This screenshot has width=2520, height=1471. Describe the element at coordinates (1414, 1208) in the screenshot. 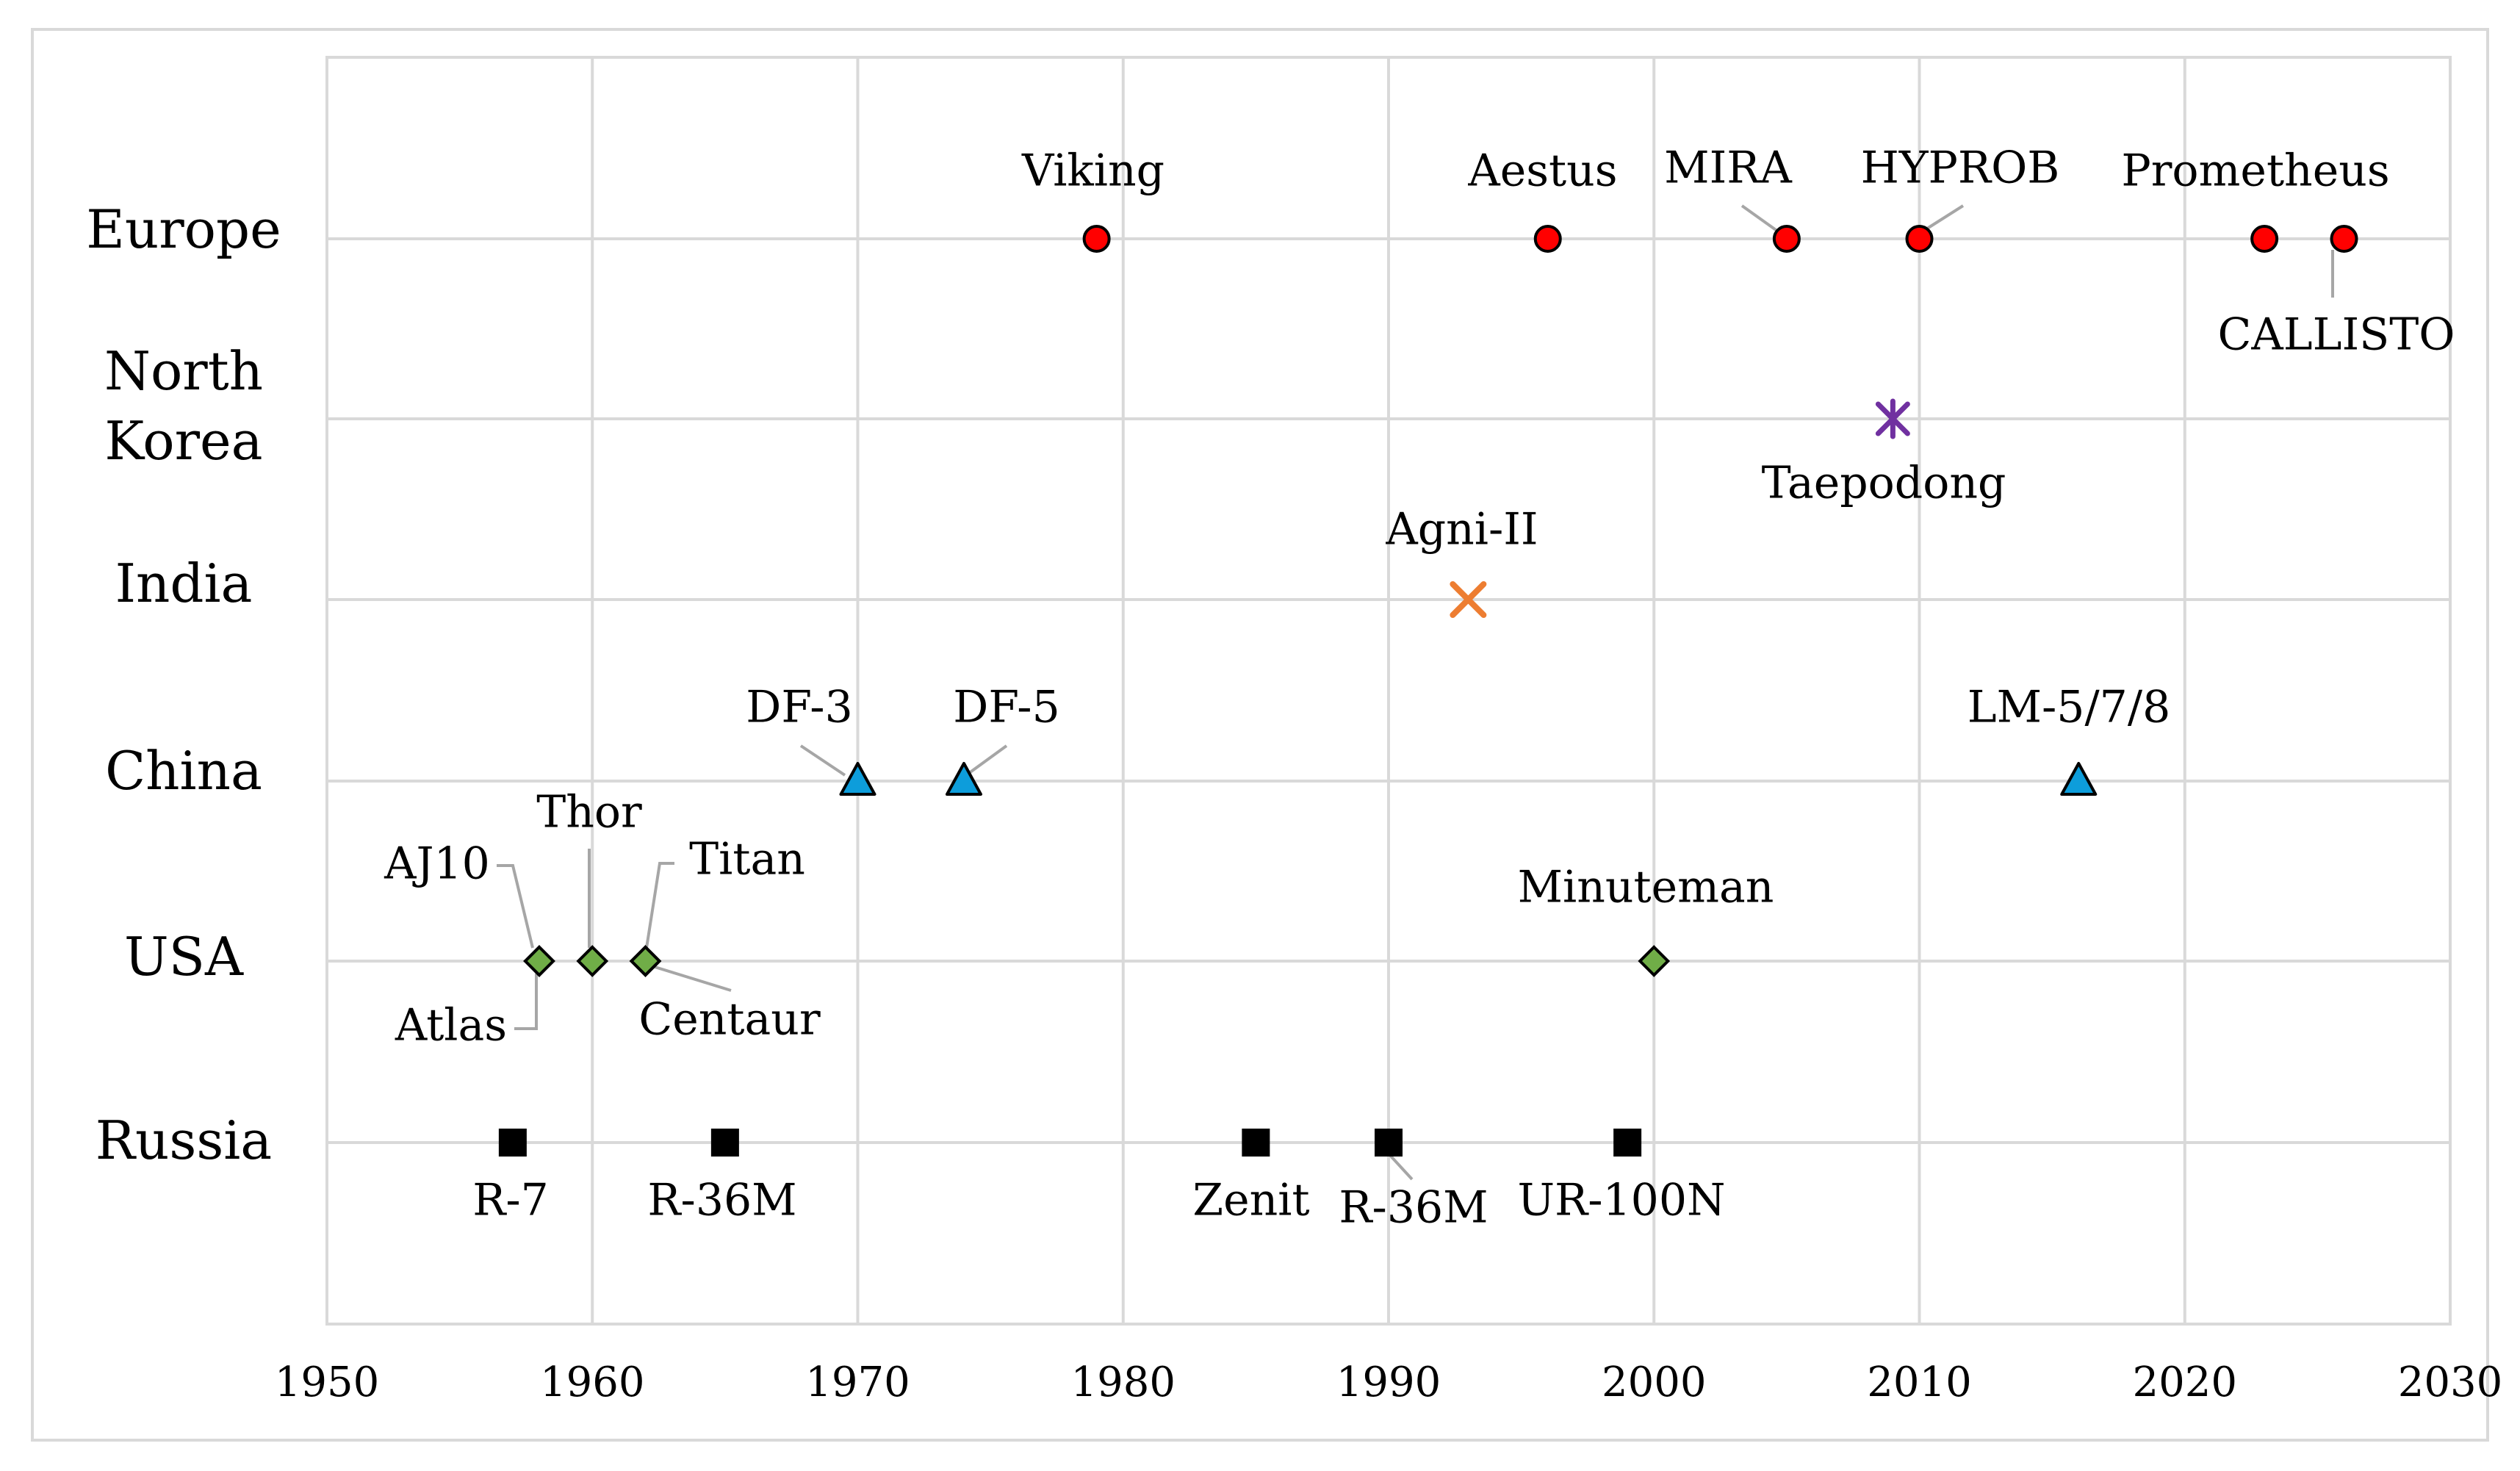

I see `label-russia-r-36m-3: R-36M` at that location.